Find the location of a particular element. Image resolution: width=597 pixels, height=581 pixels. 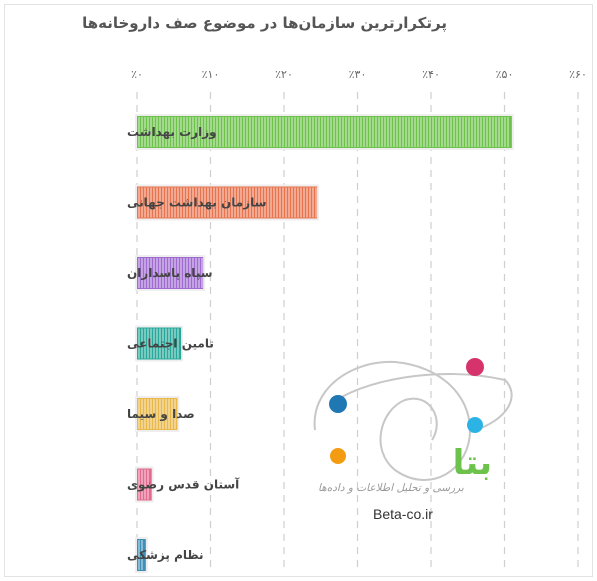

category-label: تامین اجتماعی is located at coordinates (170, 344).